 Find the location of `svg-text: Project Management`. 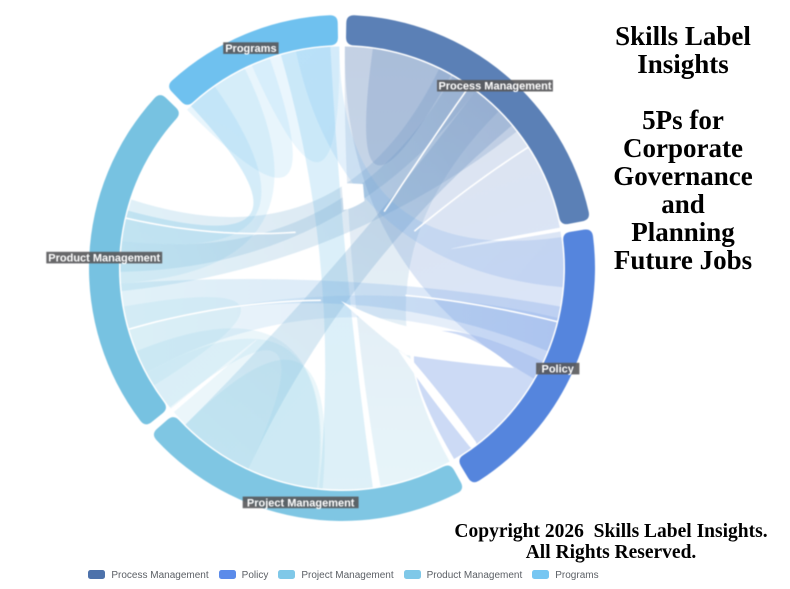

svg-text: Project Management is located at coordinates (301, 503).